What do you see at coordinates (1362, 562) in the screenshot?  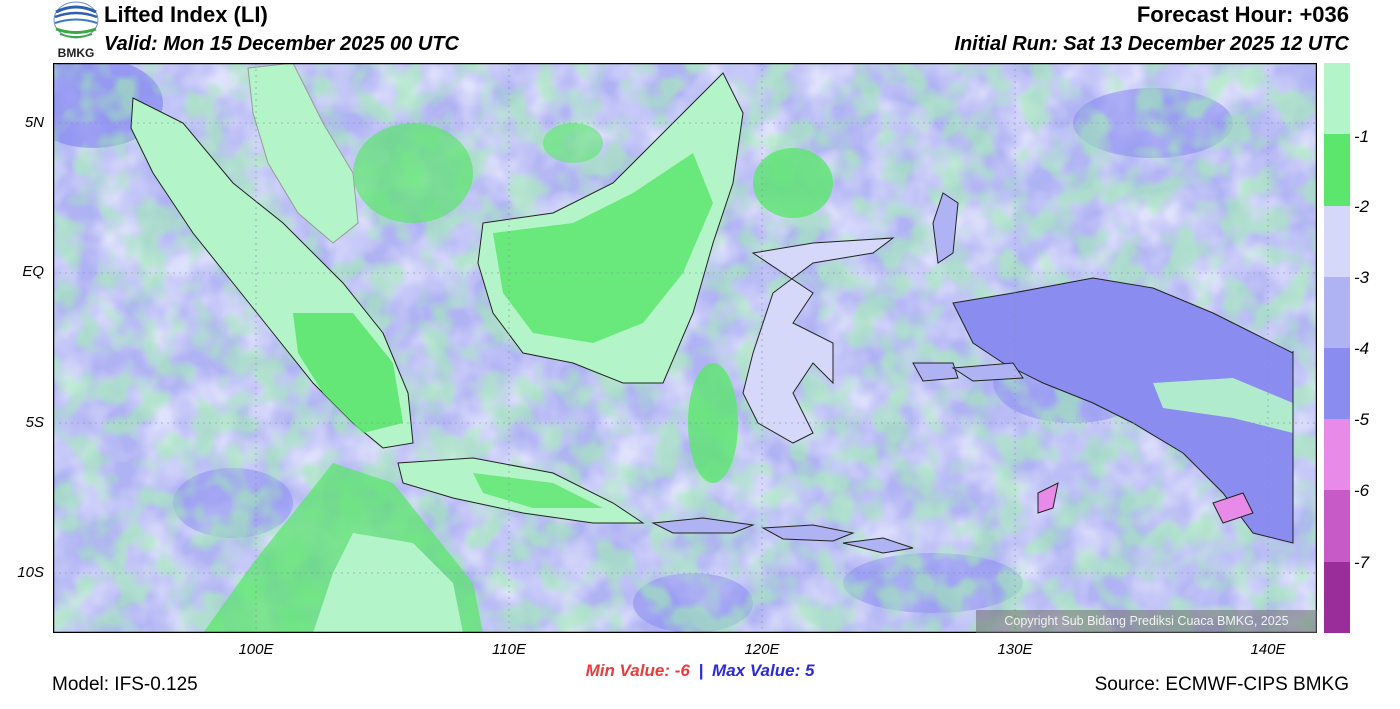 I see `colorbar-label: -7` at bounding box center [1362, 562].